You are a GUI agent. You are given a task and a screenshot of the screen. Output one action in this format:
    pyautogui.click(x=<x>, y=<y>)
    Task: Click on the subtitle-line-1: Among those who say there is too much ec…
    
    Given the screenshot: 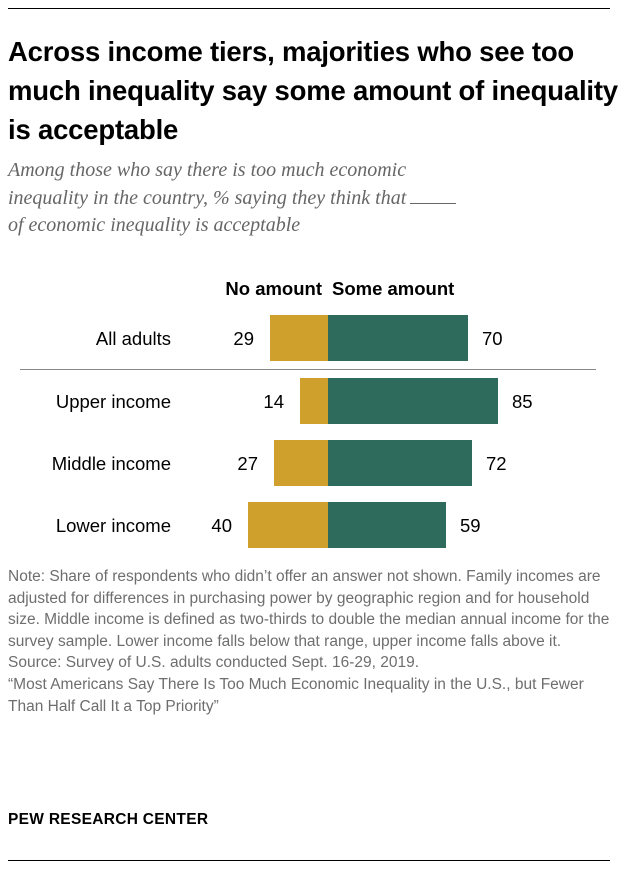 What is the action you would take?
    pyautogui.click(x=207, y=170)
    